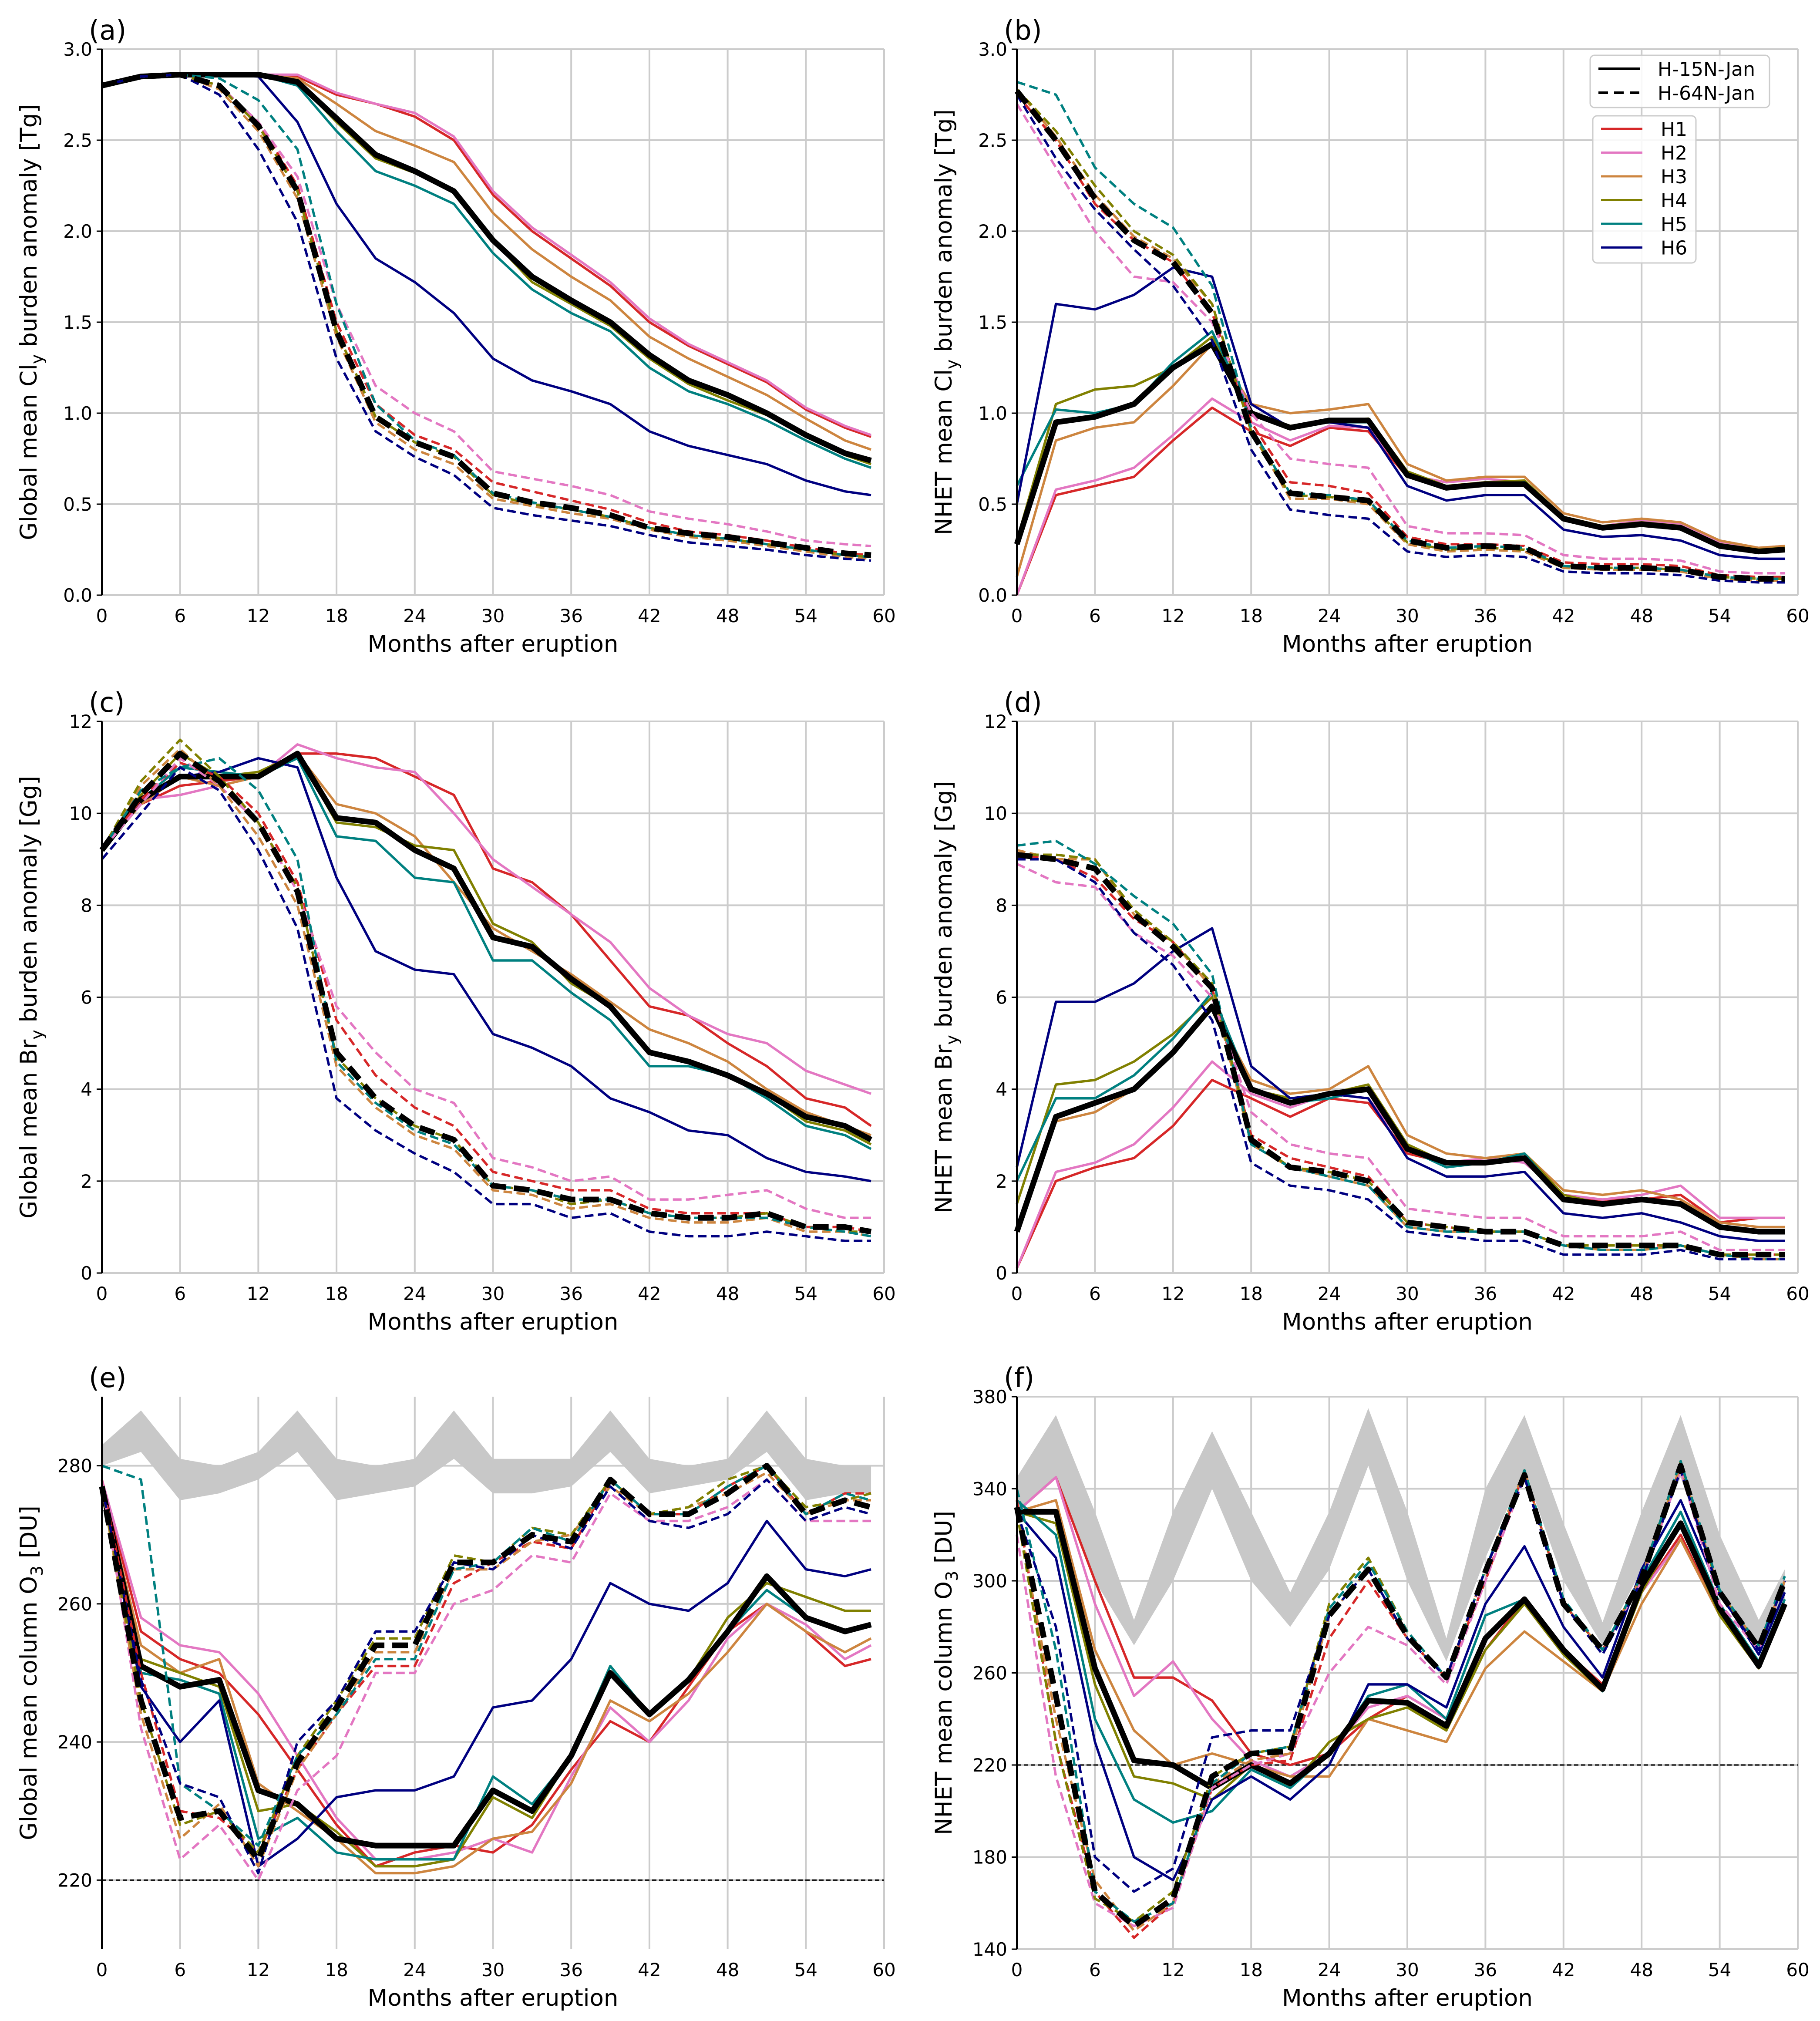  Describe the element at coordinates (86, 998) in the screenshot. I see `y-tick-label: 6` at that location.